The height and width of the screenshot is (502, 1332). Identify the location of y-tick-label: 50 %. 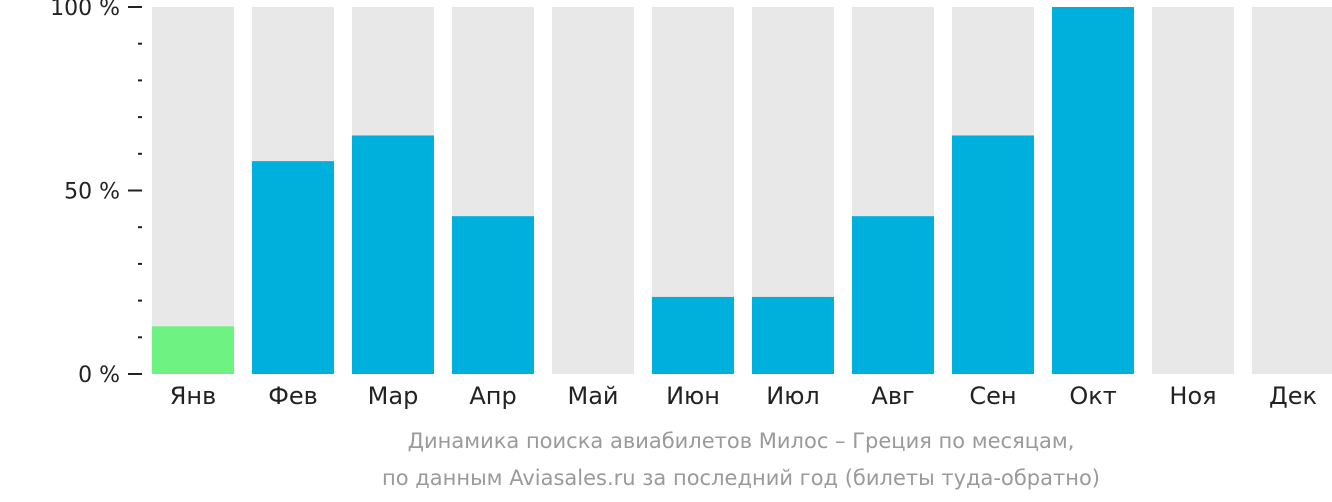
(92, 192).